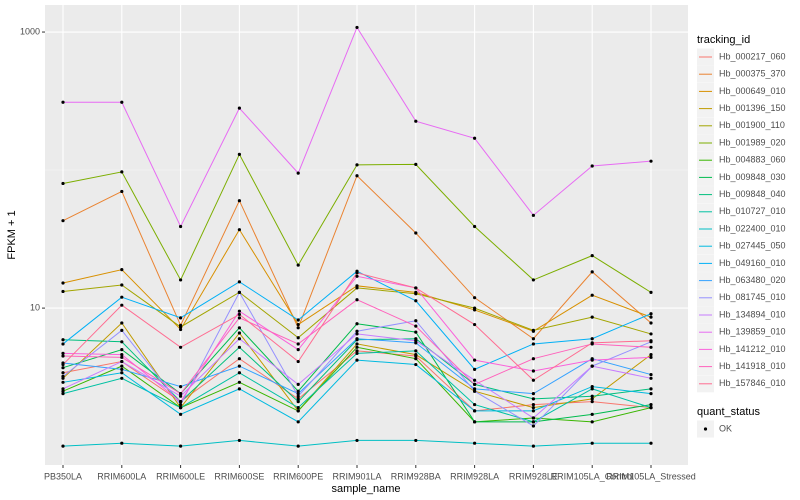 This screenshot has width=800, height=500. What do you see at coordinates (752, 177) in the screenshot?
I see `legend-label: Hb_009848_030` at bounding box center [752, 177].